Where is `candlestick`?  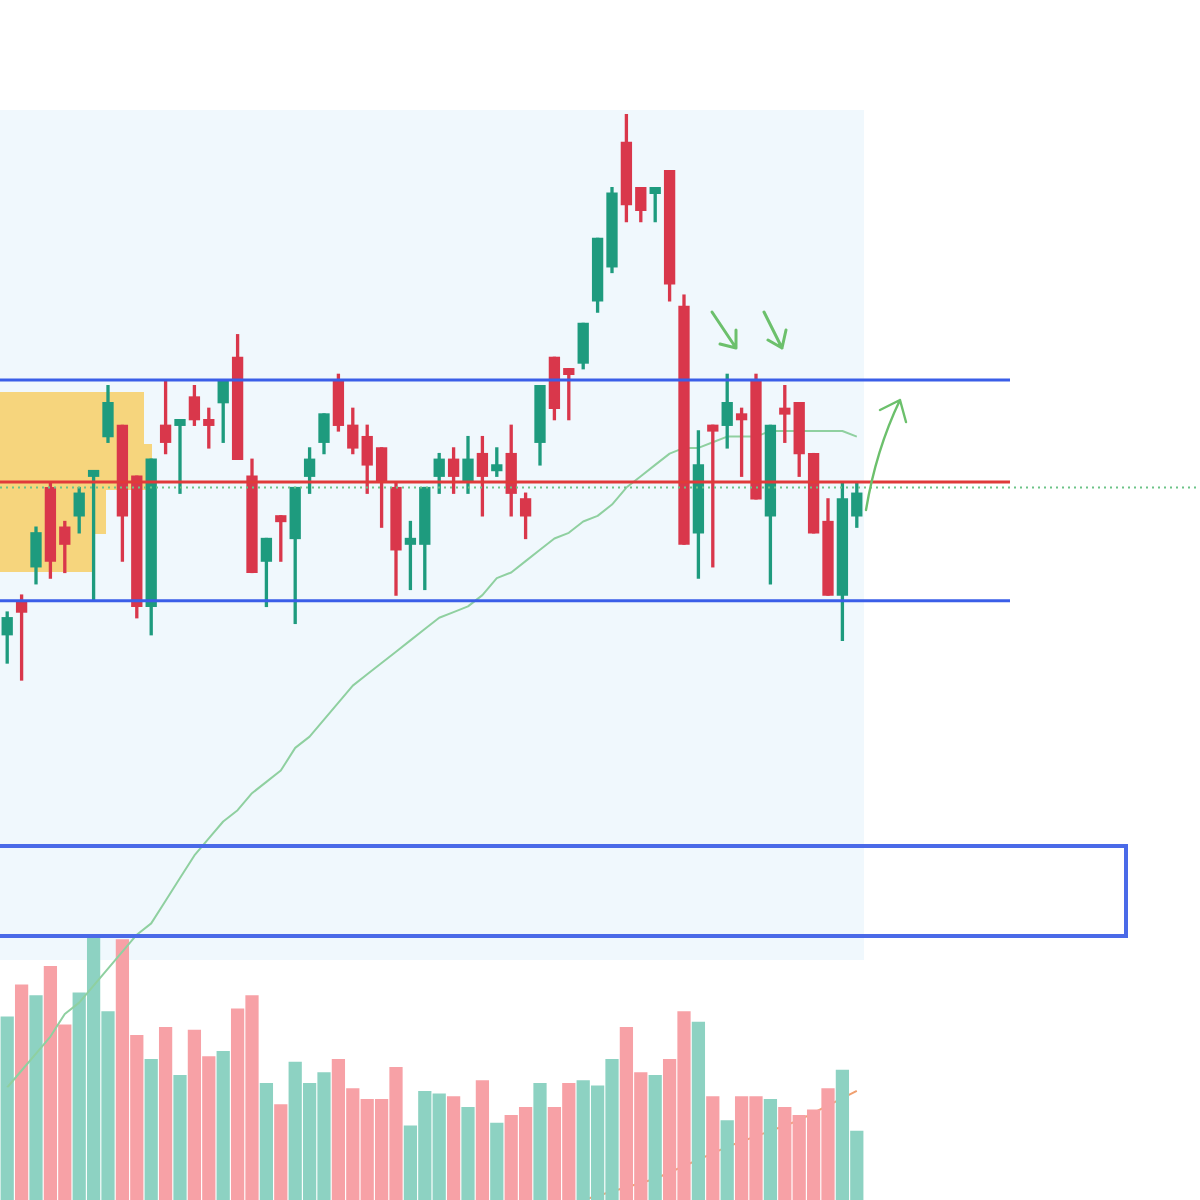
candlestick is located at coordinates (180, 456).